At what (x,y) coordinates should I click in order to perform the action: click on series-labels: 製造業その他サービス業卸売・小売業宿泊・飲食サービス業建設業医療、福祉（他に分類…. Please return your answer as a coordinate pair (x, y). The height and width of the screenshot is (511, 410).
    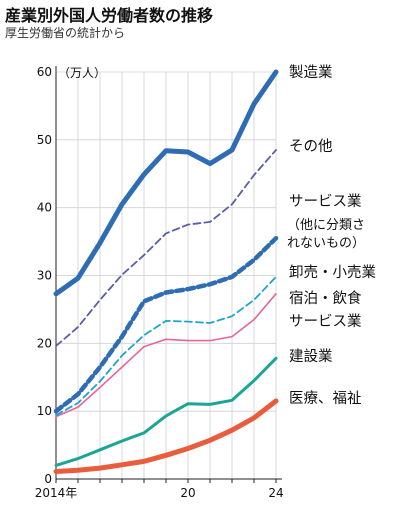
    Looking at the image, I should click on (331, 235).